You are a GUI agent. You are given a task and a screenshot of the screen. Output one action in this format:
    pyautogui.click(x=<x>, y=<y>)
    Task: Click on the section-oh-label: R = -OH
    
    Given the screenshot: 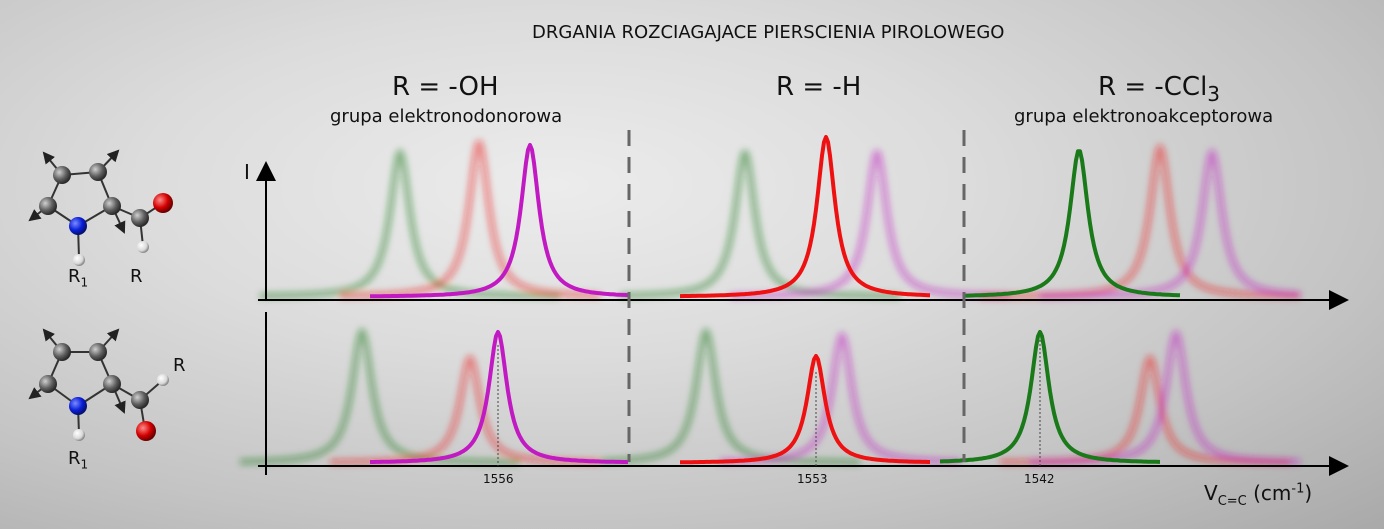 What is the action you would take?
    pyautogui.click(x=445, y=87)
    